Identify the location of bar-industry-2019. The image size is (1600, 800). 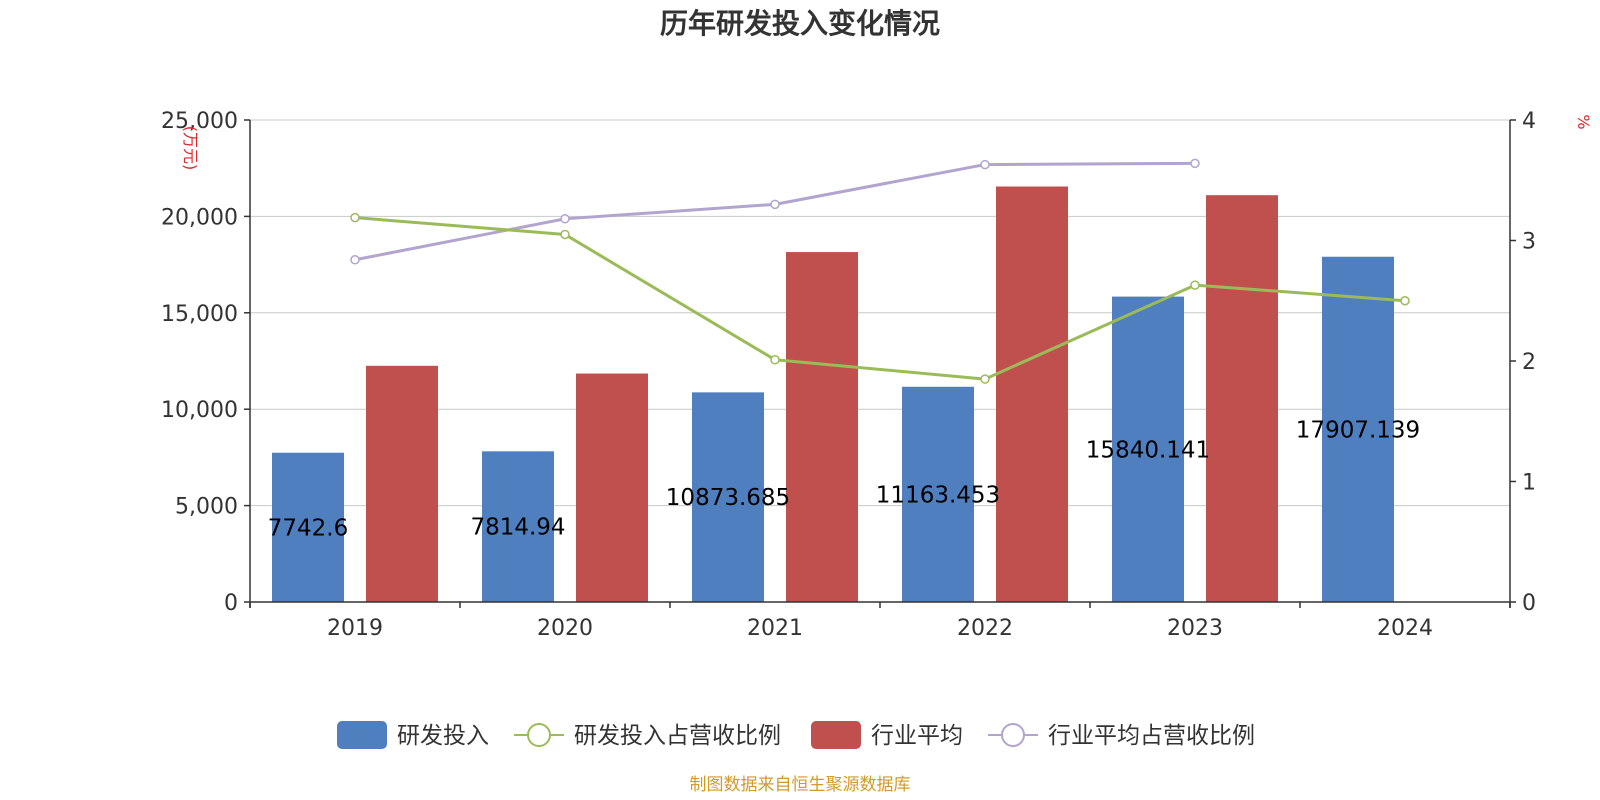
(402, 483).